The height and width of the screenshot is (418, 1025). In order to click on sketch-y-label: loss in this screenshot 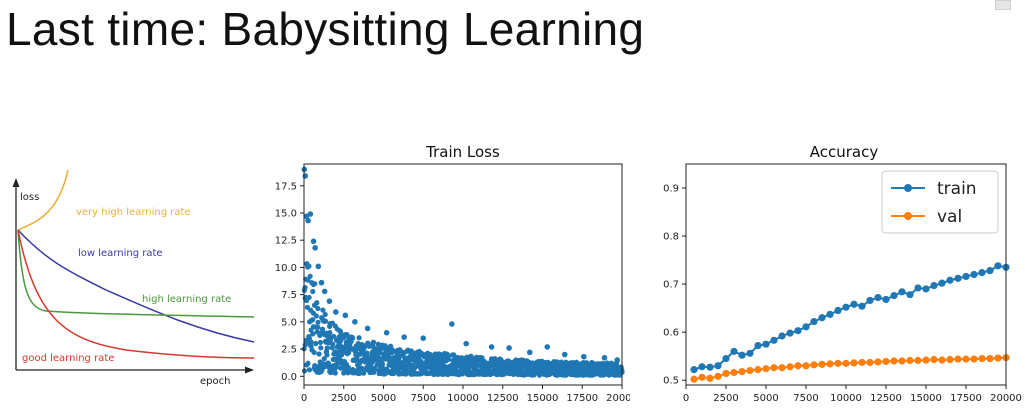, I will do `click(29, 197)`.